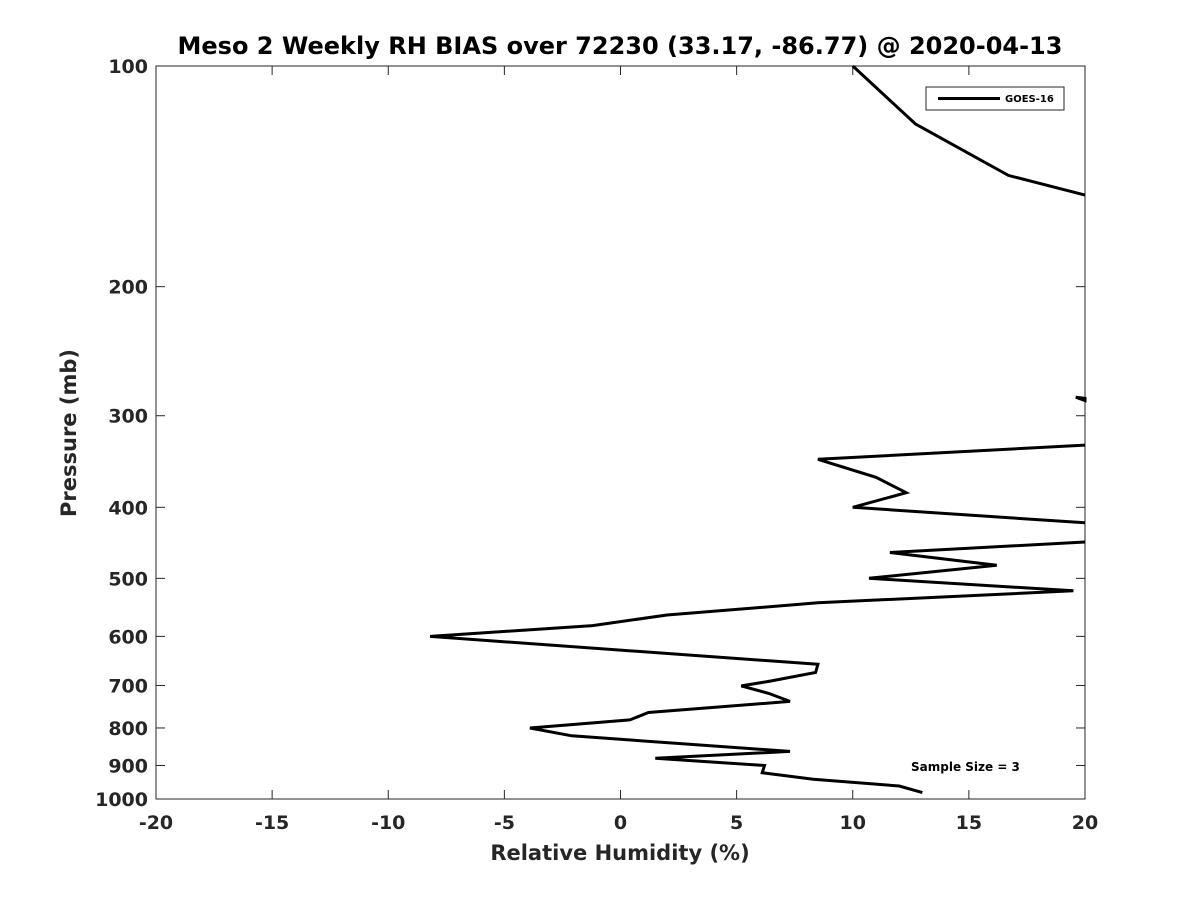 This screenshot has height=900, width=1200. I want to click on legend-label-goes-16: GOES-16, so click(1029, 99).